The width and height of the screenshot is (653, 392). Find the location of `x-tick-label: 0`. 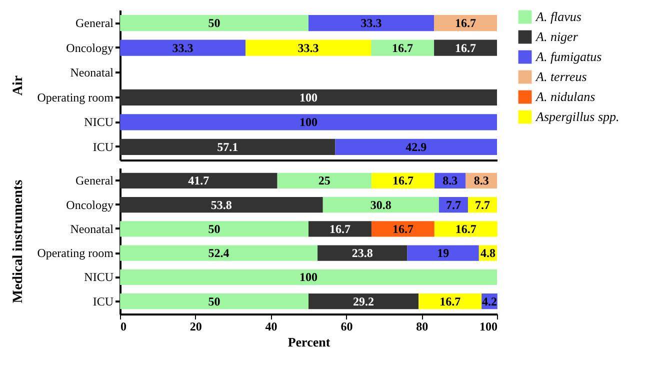

x-tick-label: 0 is located at coordinates (123, 327).